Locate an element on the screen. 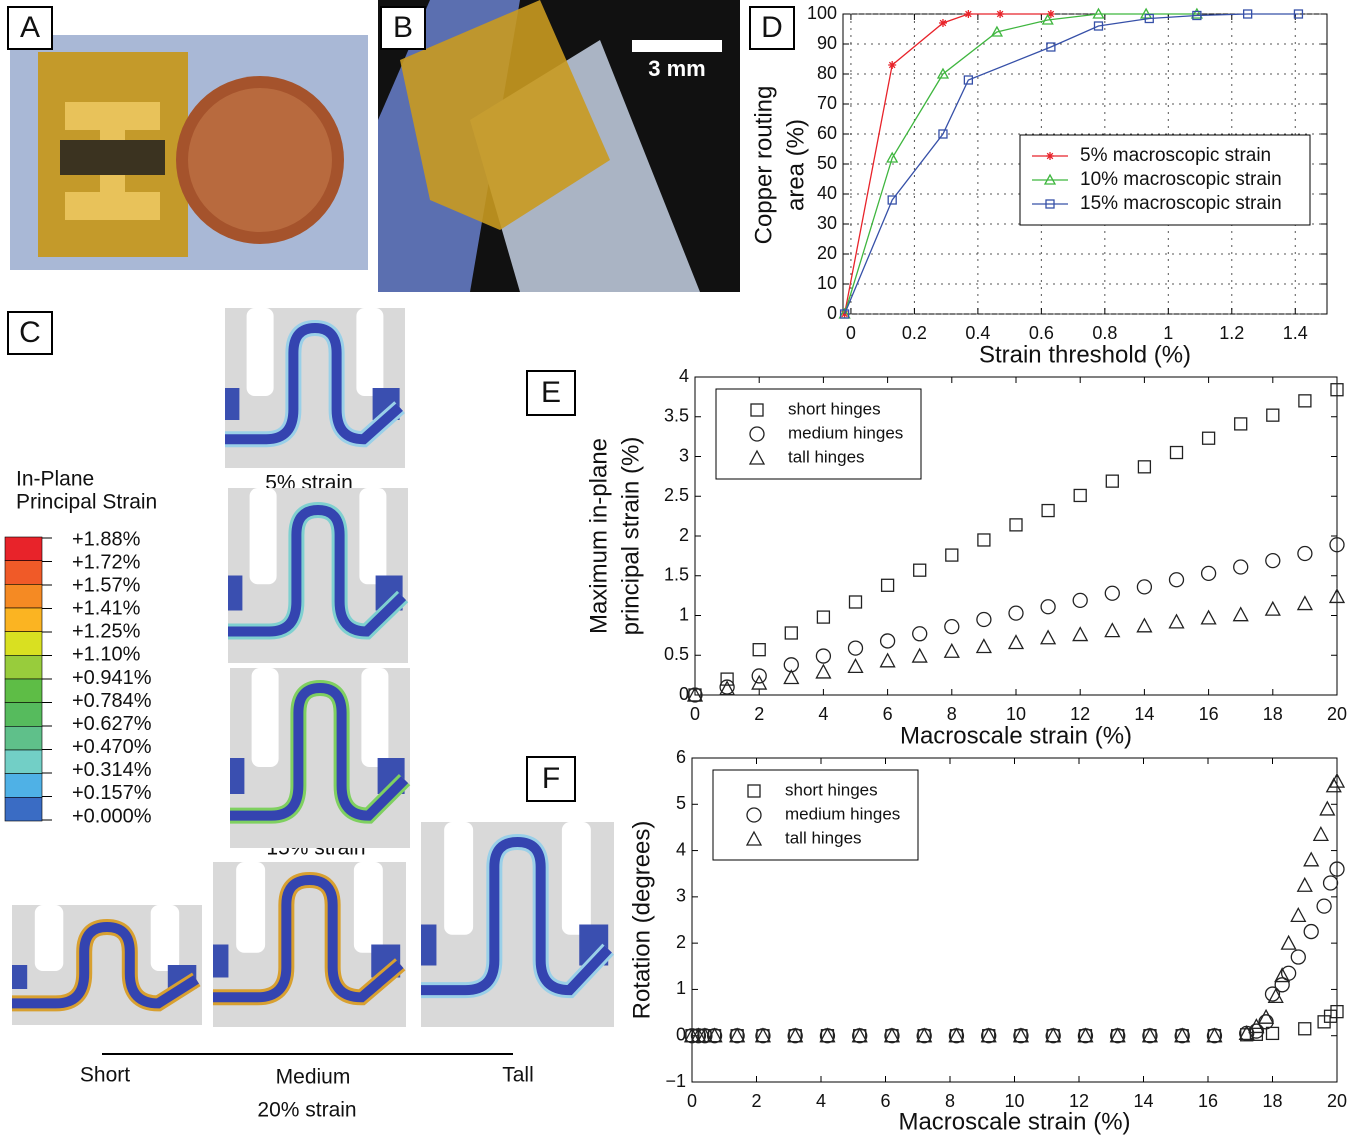  legend-label: 15% macroscopic strain is located at coordinates (1181, 203).